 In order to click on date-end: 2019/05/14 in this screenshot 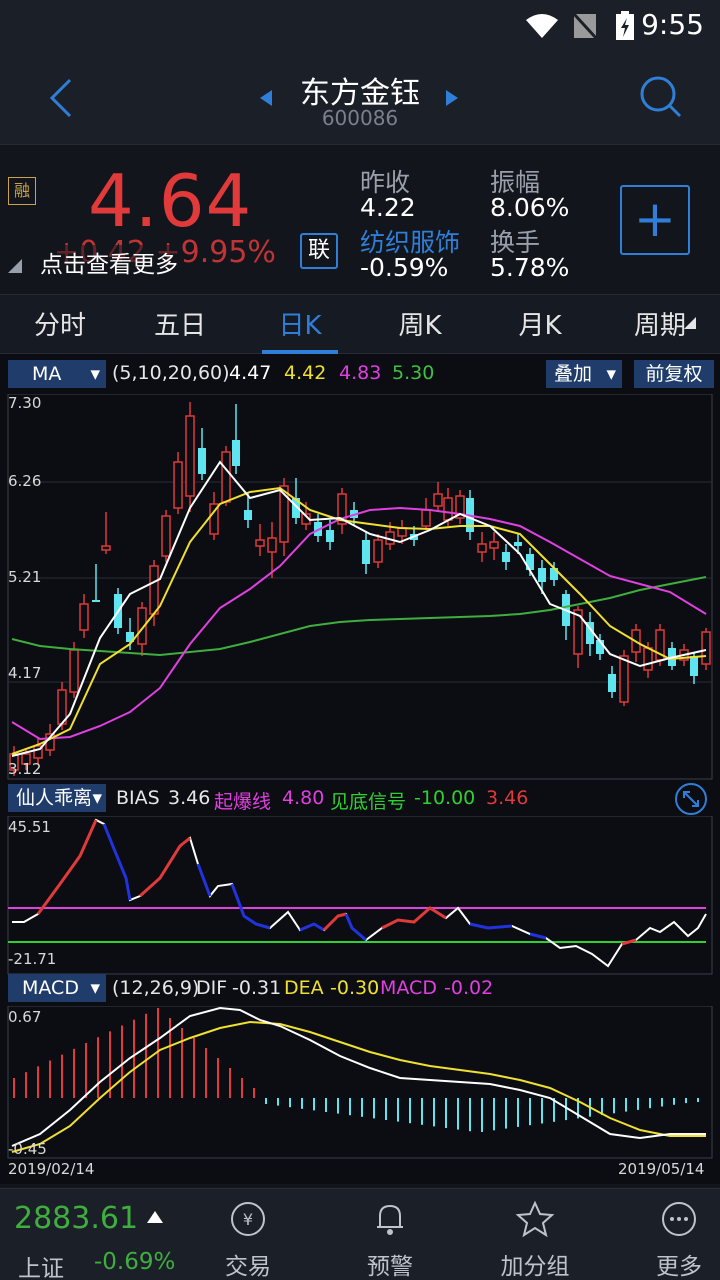, I will do `click(661, 1169)`.